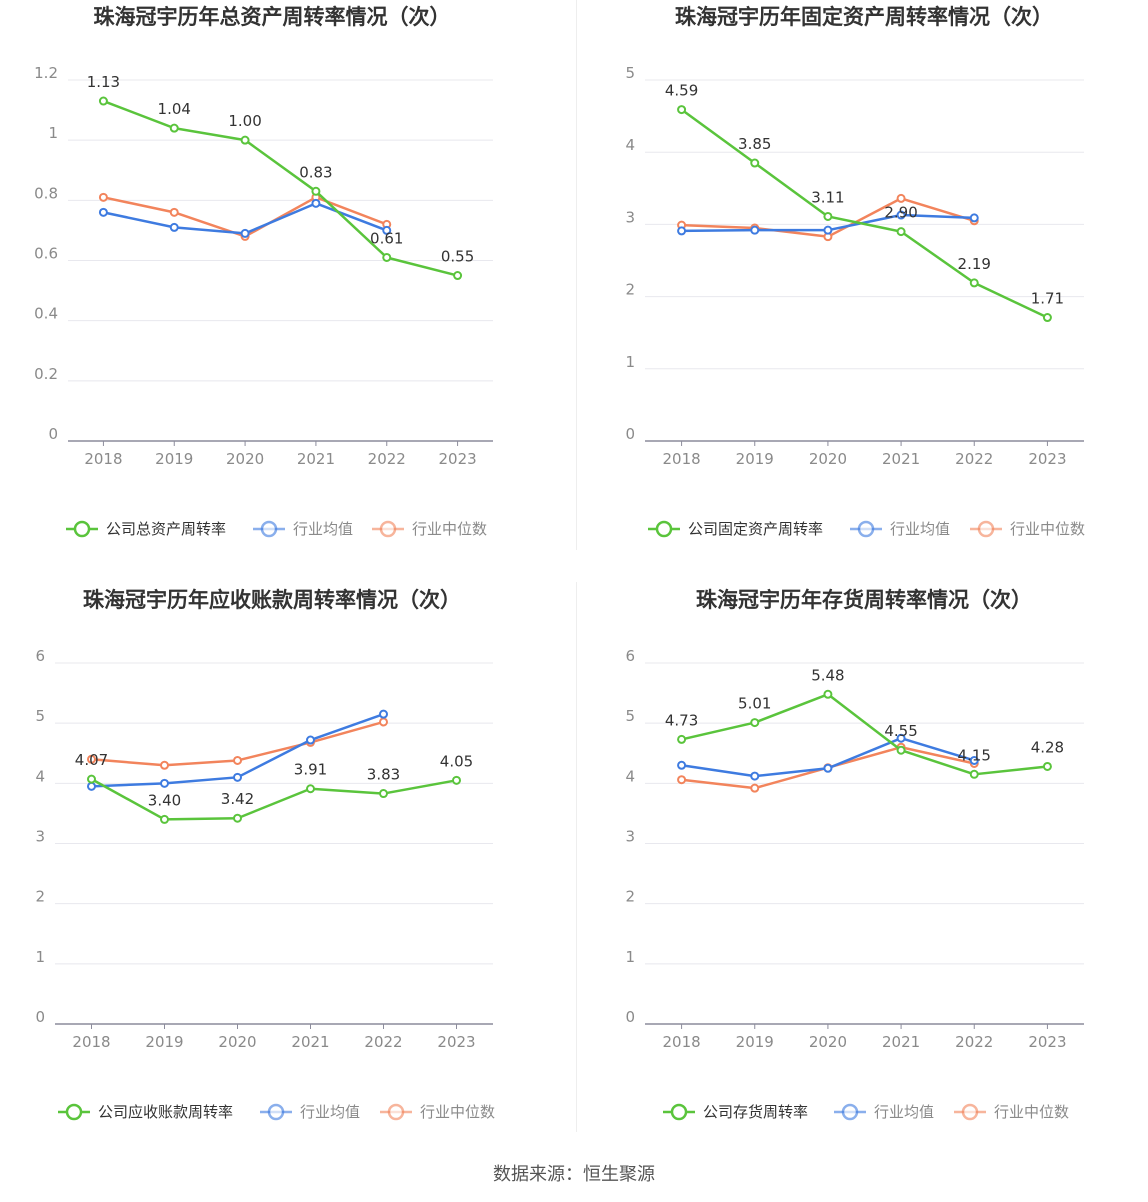 This screenshot has height=1202, width=1148. Describe the element at coordinates (755, 529) in the screenshot. I see `legend-label: 公司固定资产周转率` at that location.